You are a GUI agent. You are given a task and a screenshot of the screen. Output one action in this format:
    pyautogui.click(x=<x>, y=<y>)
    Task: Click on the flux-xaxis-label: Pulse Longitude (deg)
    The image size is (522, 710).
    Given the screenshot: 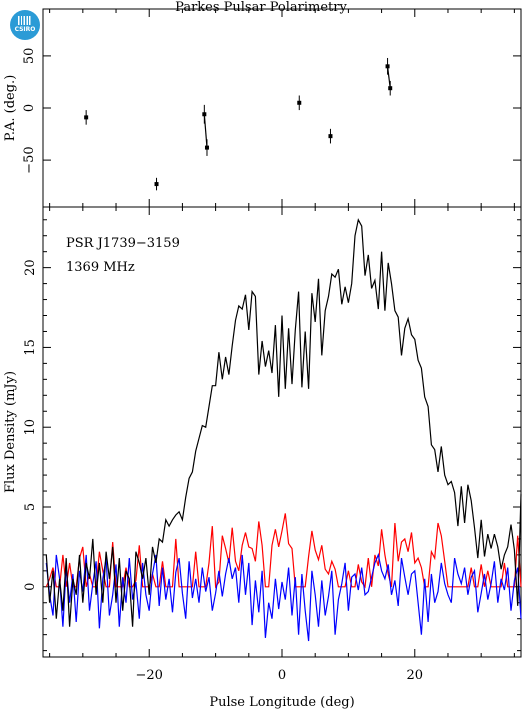 What is the action you would take?
    pyautogui.click(x=281, y=702)
    